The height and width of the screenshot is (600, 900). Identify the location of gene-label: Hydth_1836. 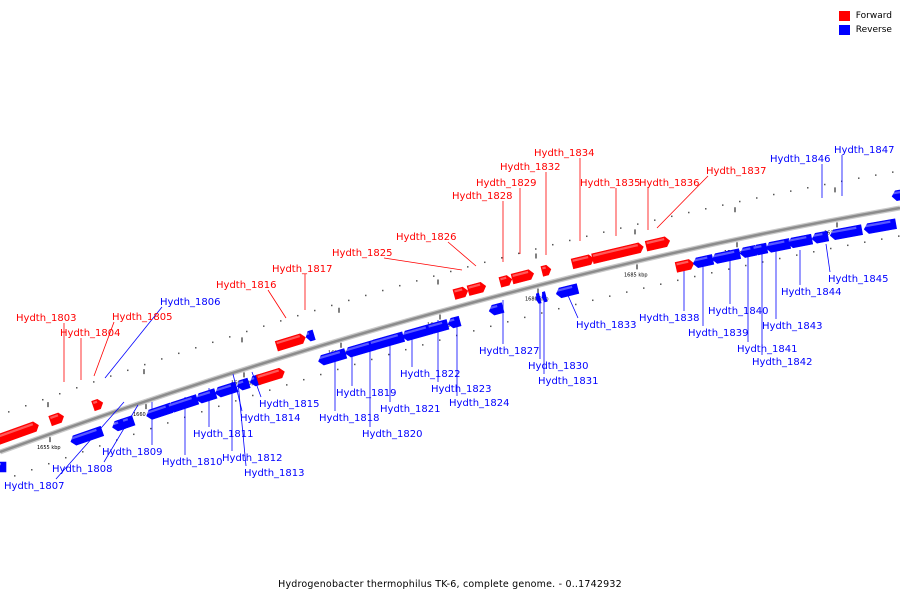
(669, 183).